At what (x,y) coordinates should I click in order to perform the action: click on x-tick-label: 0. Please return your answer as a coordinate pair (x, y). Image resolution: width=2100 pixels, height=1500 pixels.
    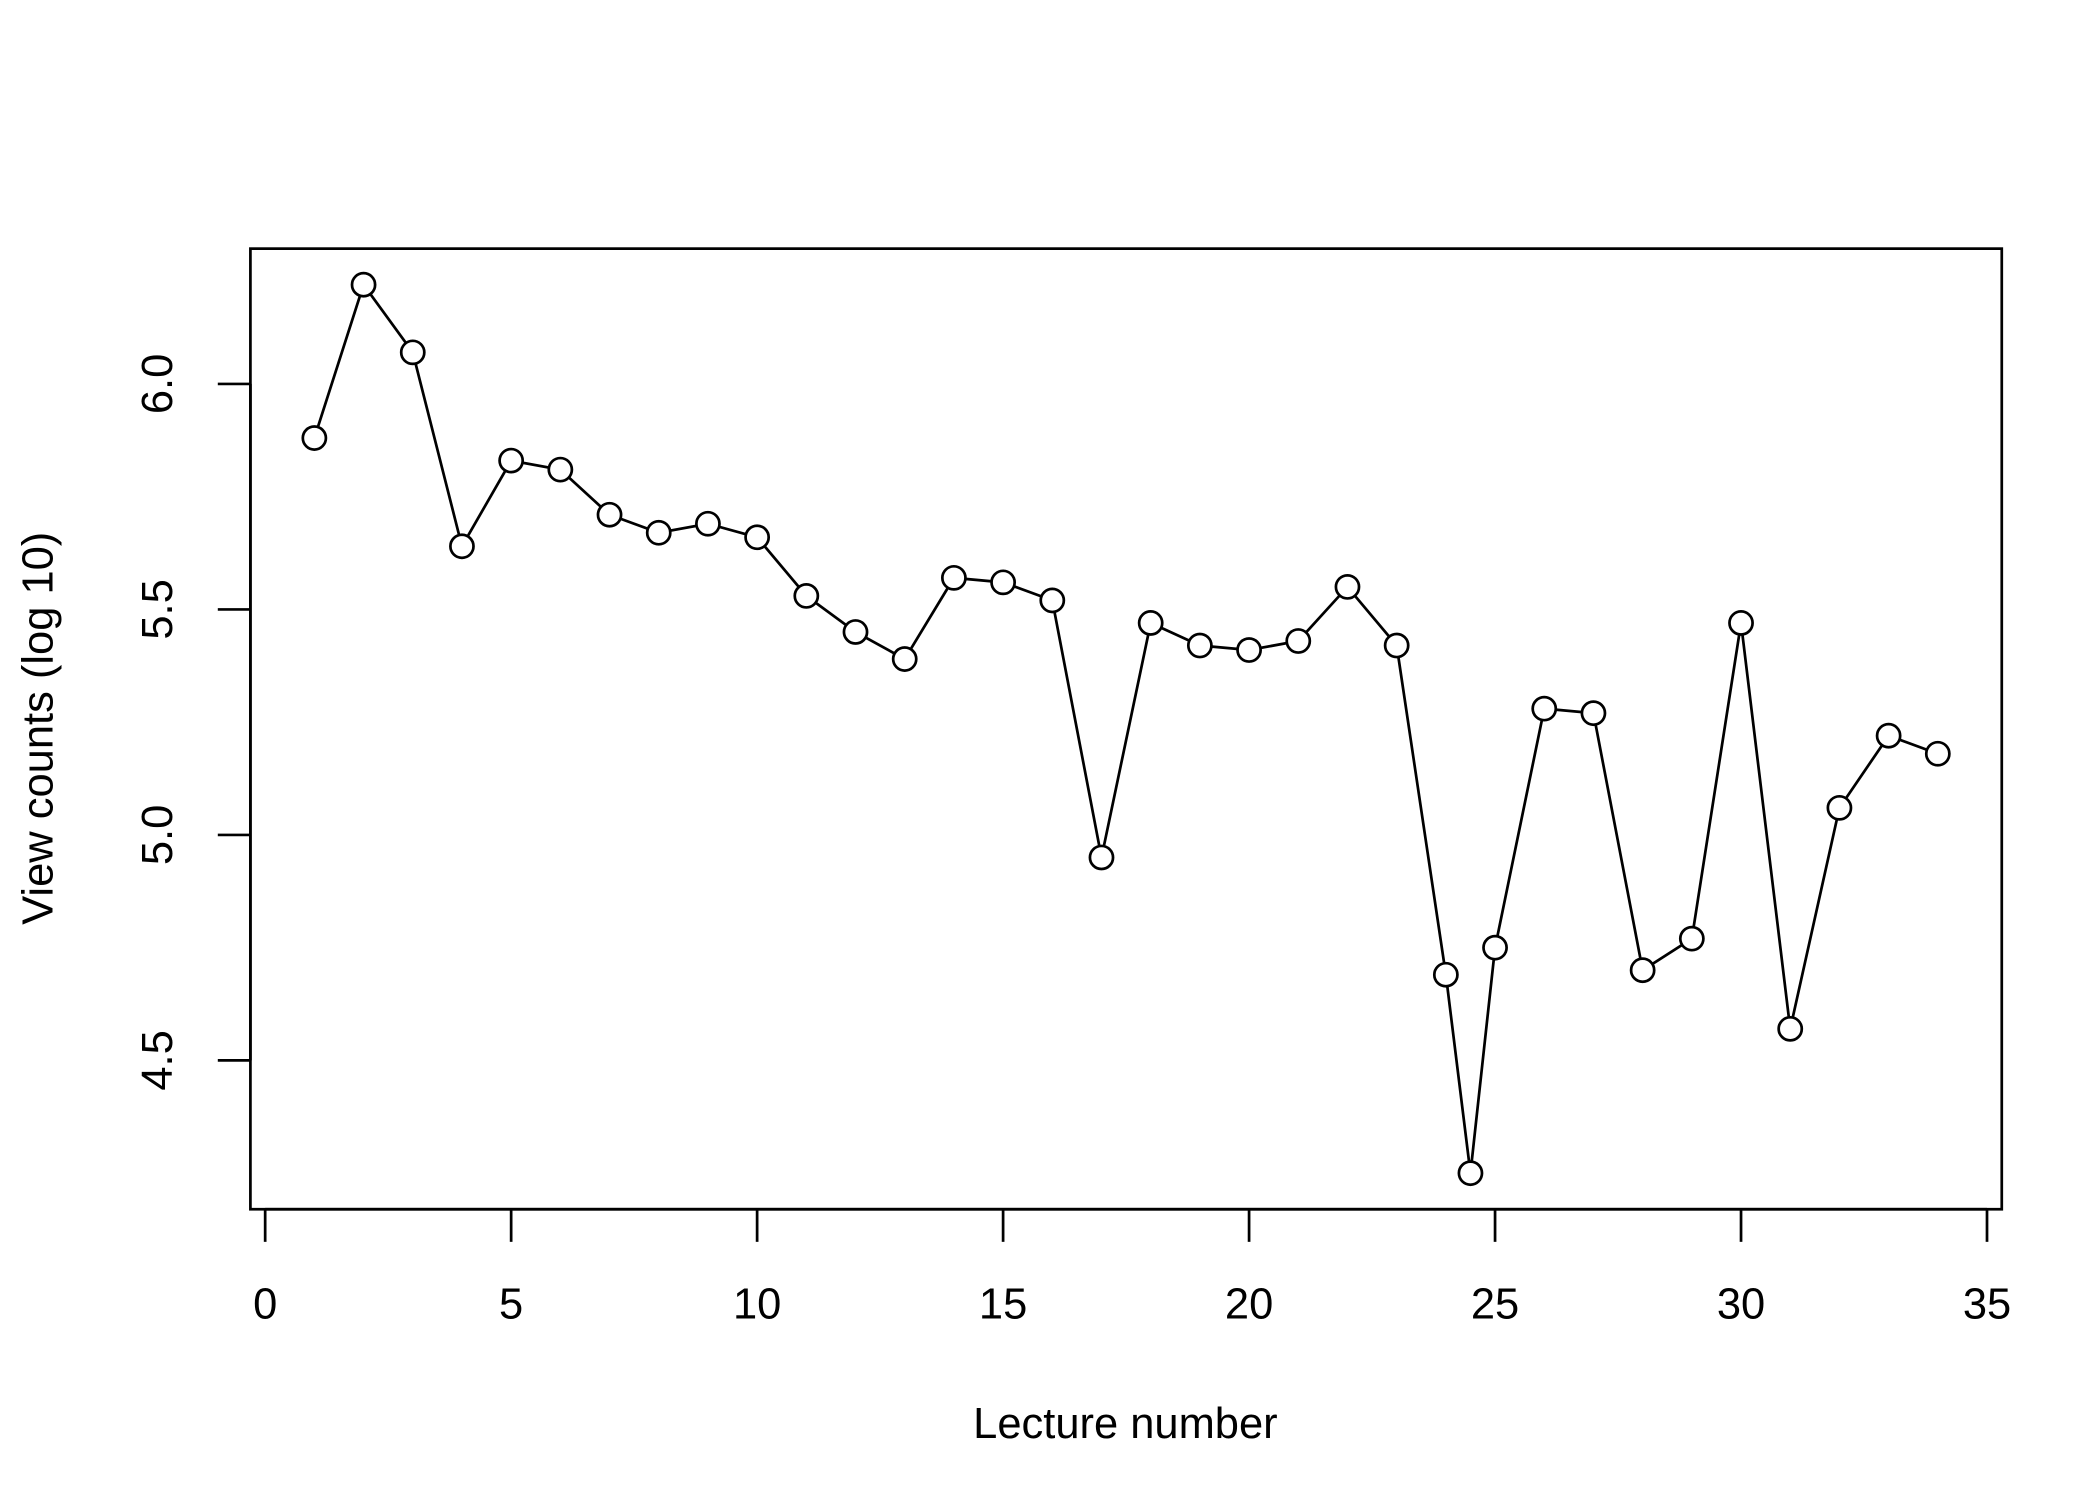
    Looking at the image, I should click on (265, 1305).